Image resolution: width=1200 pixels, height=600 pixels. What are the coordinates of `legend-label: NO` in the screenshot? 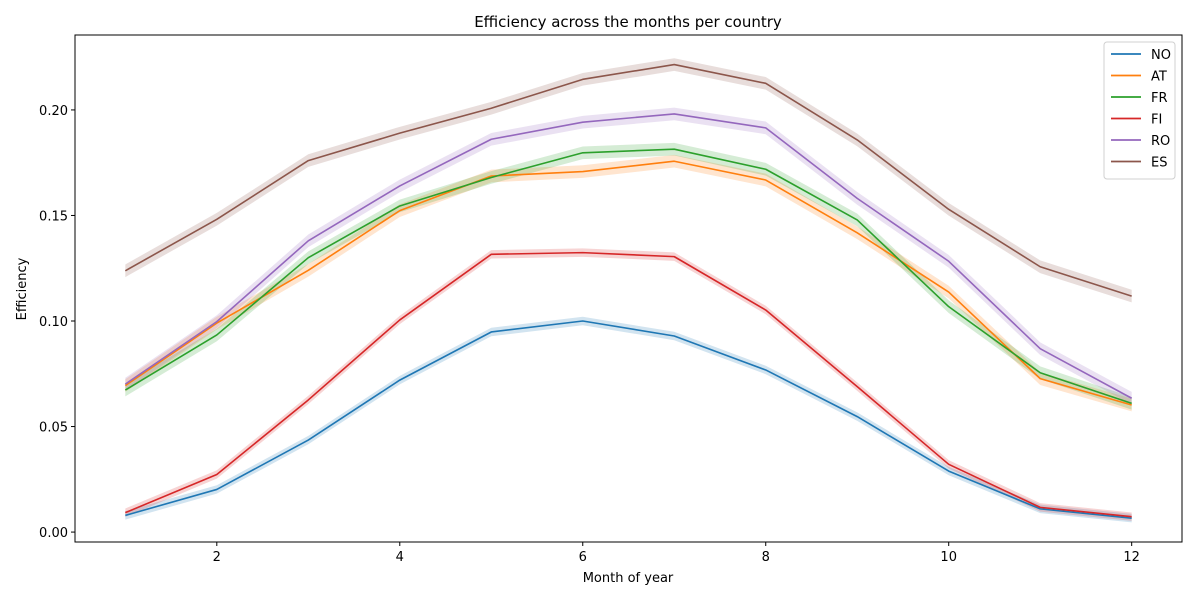 It's located at (1161, 55).